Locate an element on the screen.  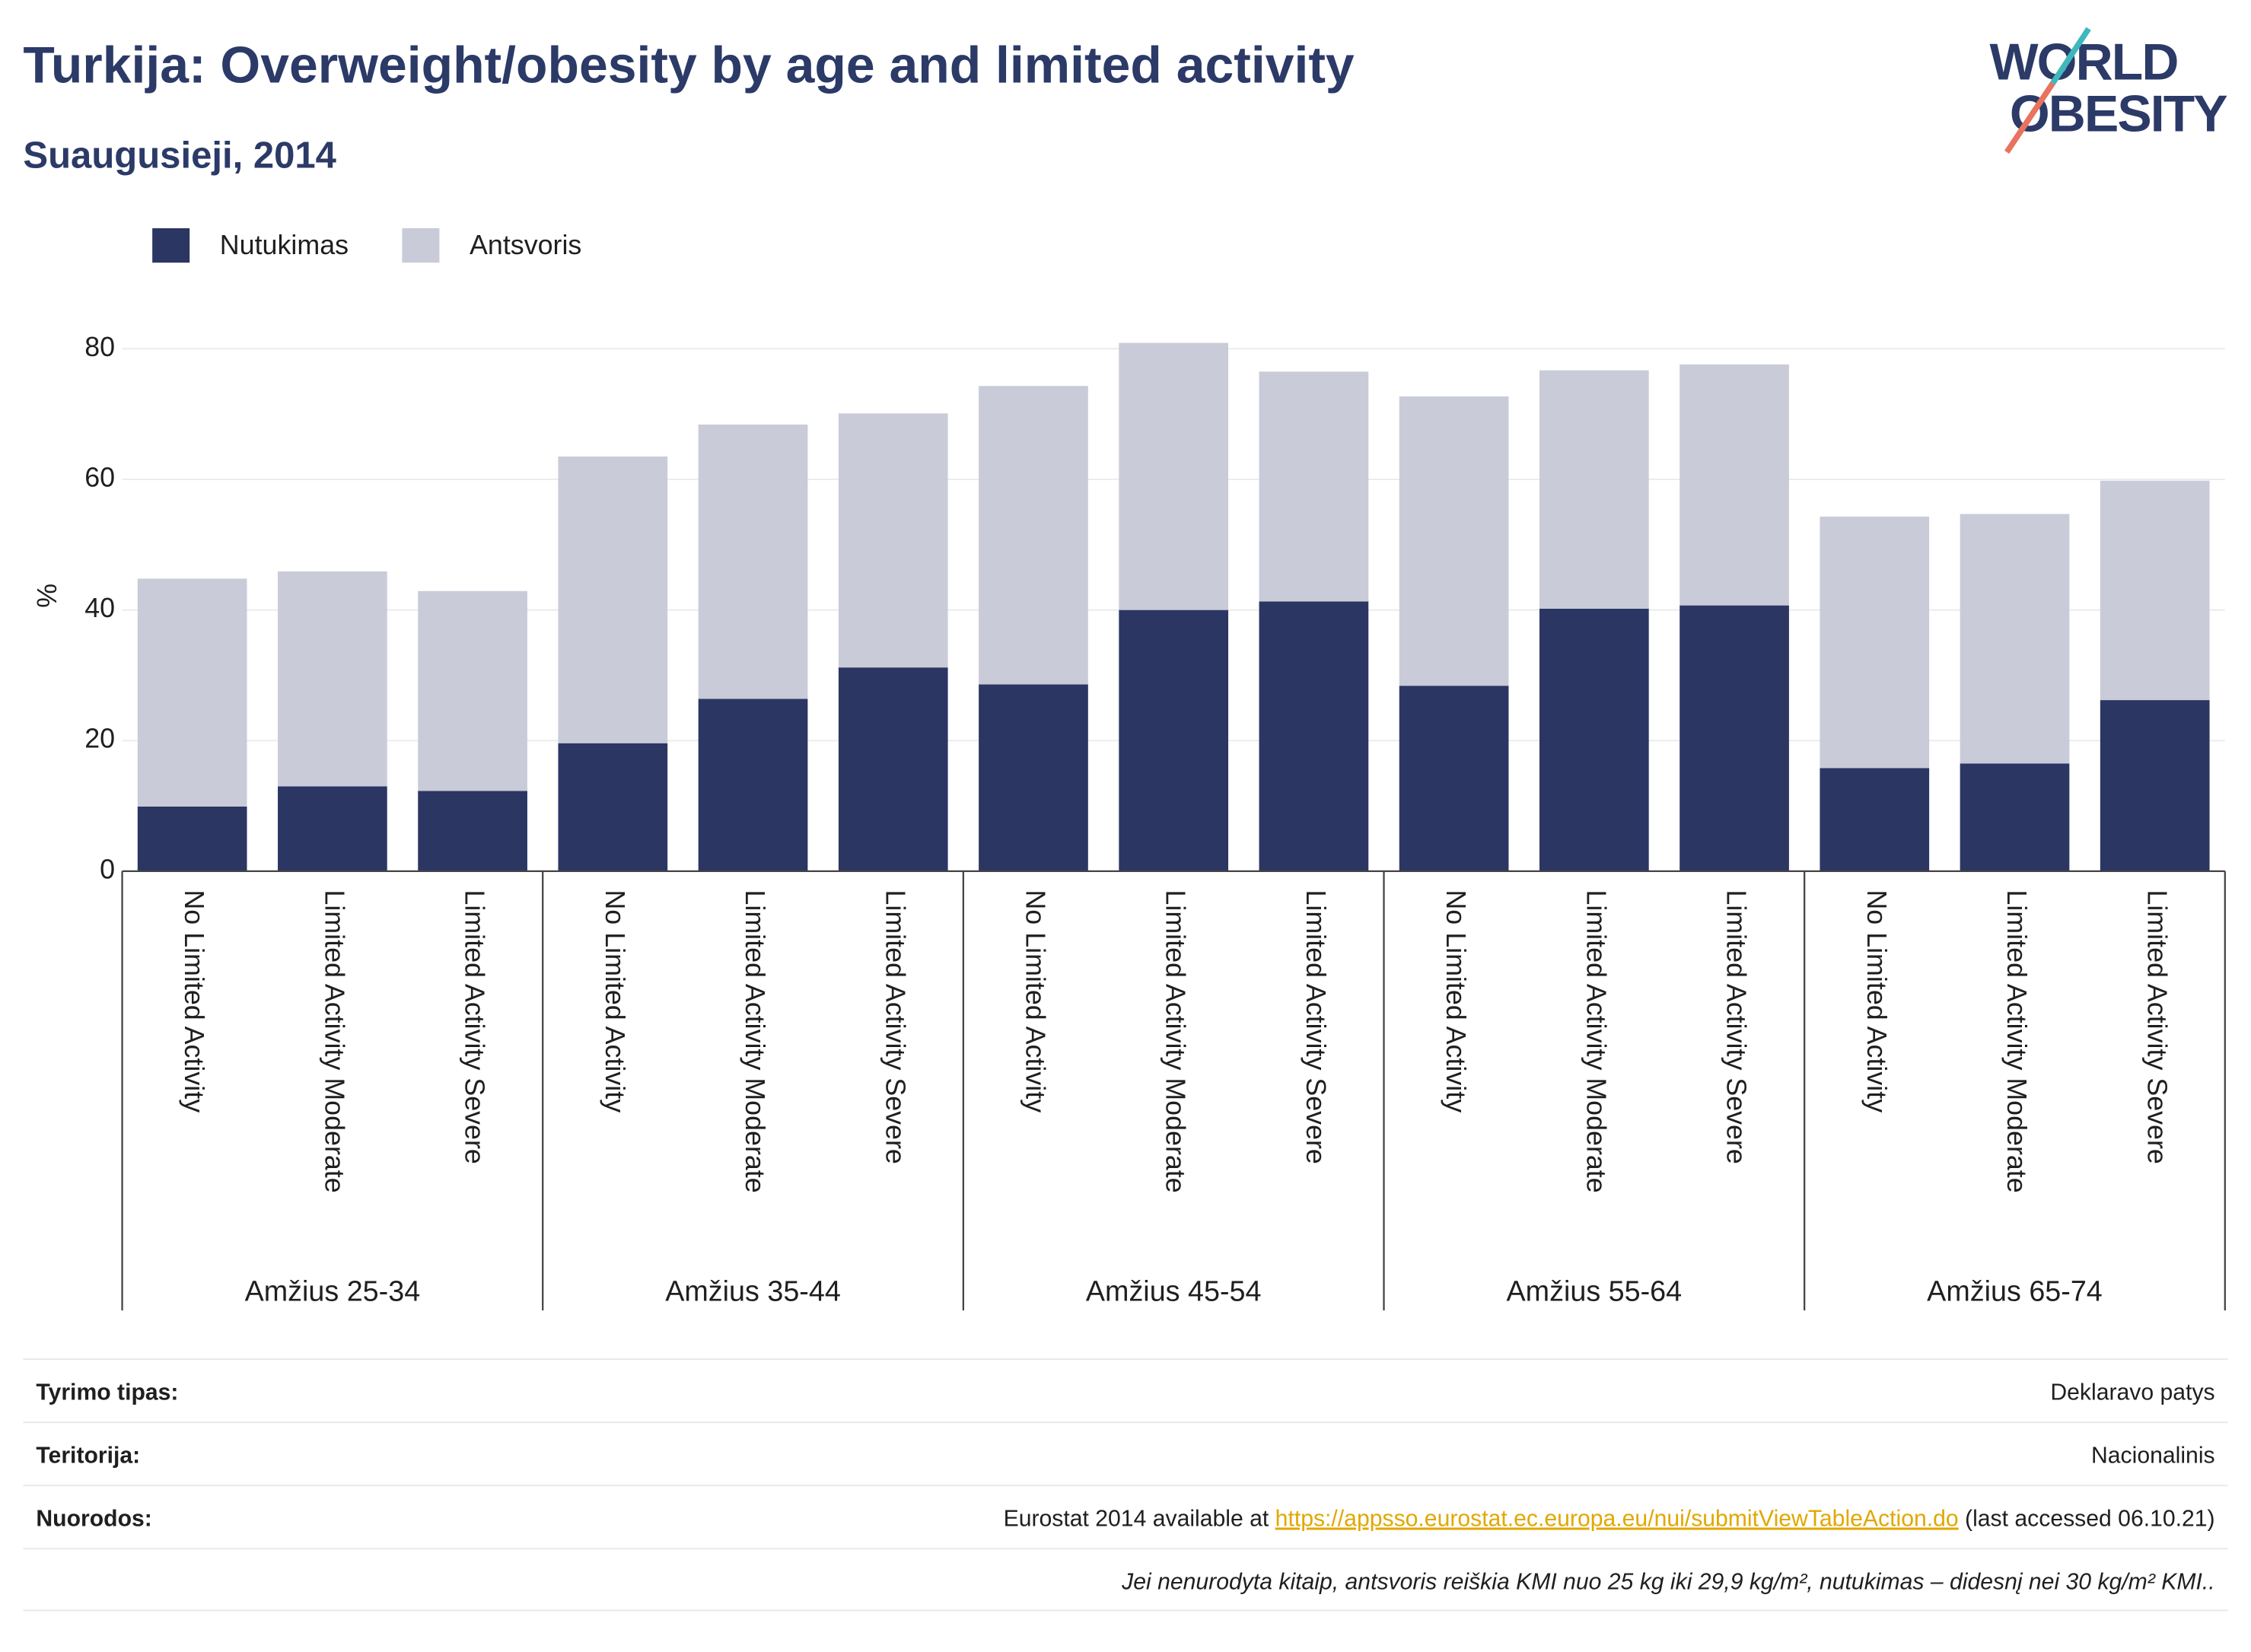
chart-subtitle: Suaugusieji, 2014 is located at coordinates (179, 155).